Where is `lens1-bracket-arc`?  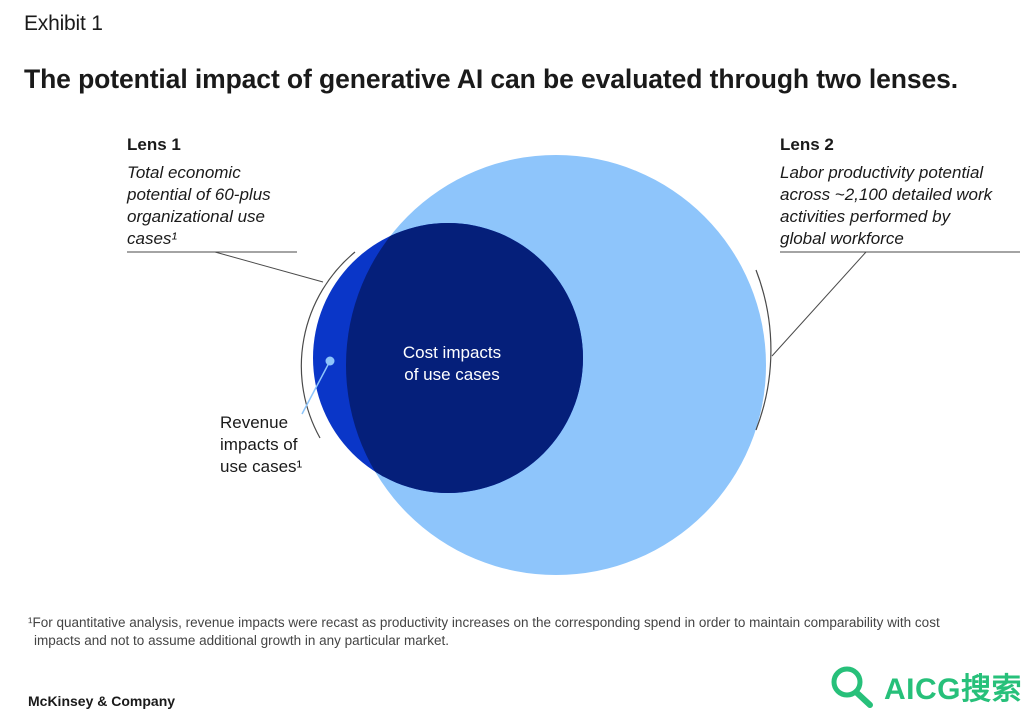 lens1-bracket-arc is located at coordinates (328, 345).